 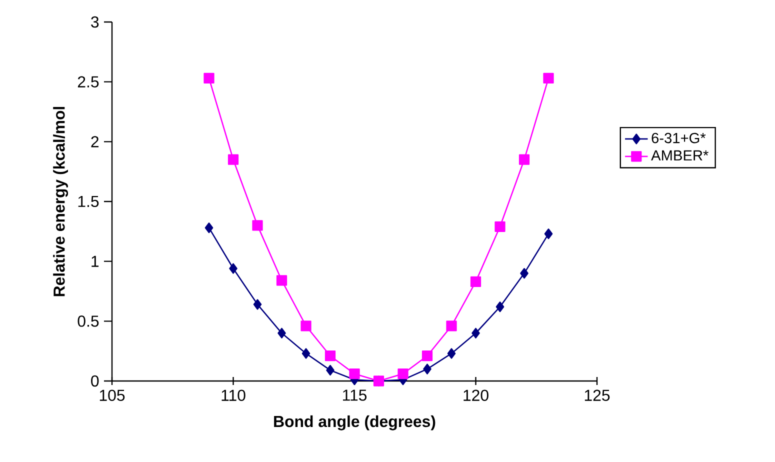 What do you see at coordinates (234, 395) in the screenshot?
I see `x-tick-label: 110` at bounding box center [234, 395].